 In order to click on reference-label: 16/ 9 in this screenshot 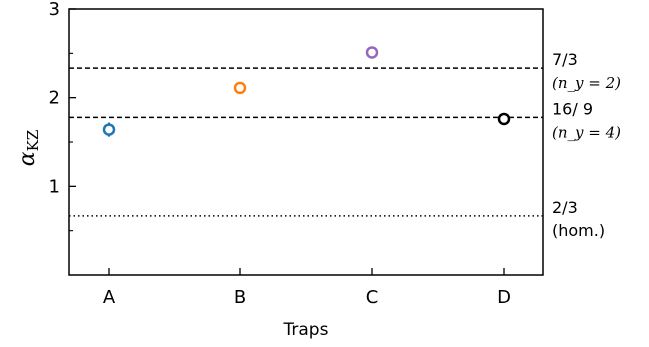, I will do `click(572, 108)`.